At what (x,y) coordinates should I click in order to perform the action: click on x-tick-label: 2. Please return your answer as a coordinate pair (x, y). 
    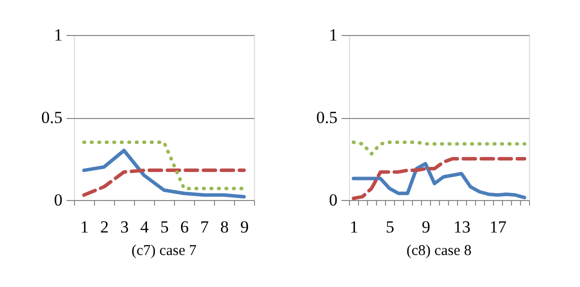
    Looking at the image, I should click on (104, 227).